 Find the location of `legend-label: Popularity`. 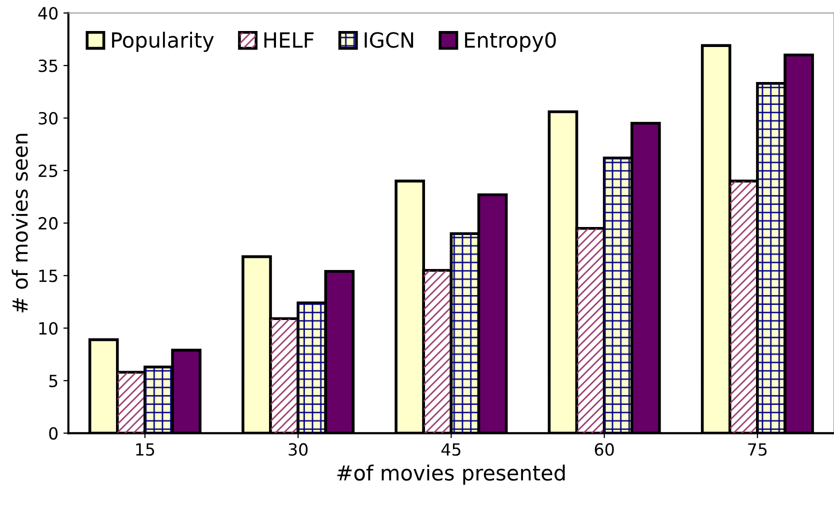

legend-label: Popularity is located at coordinates (163, 42).